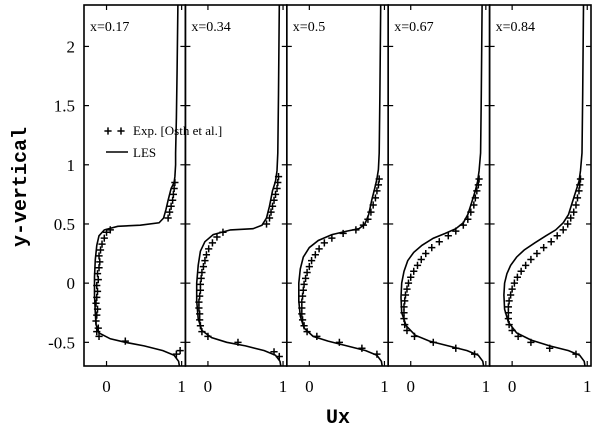 This screenshot has width=593, height=432. I want to click on legend: Exp. [Osth et al.] LES, so click(163, 141).